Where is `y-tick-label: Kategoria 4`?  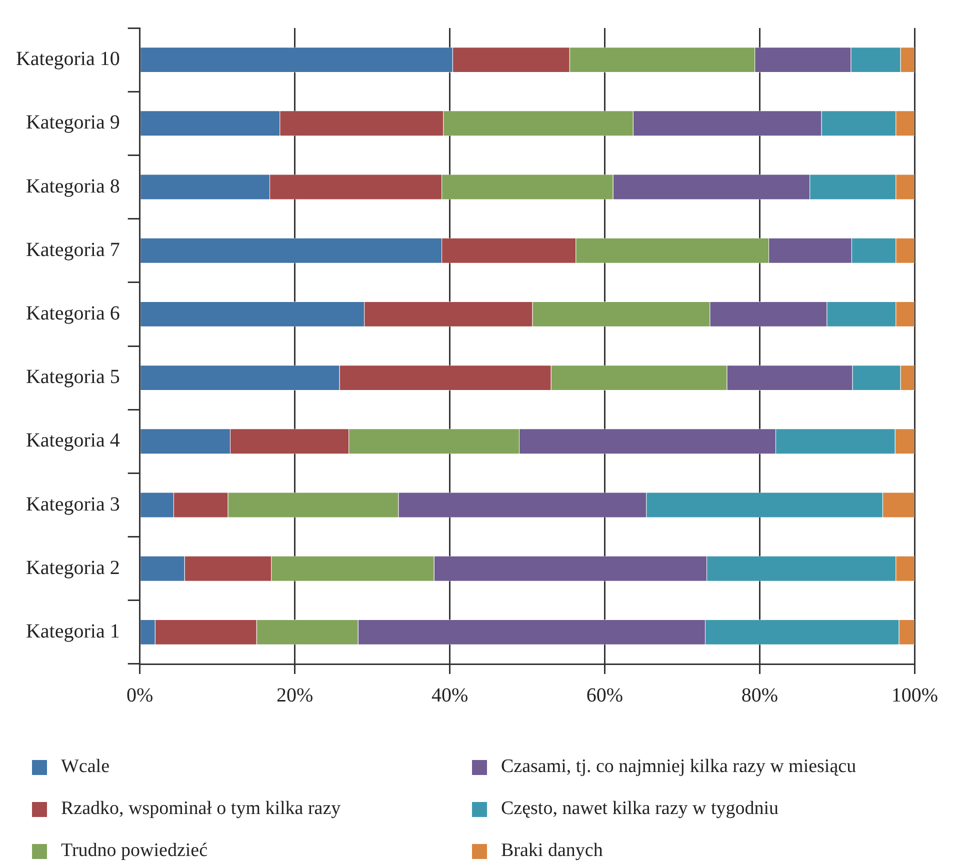
y-tick-label: Kategoria 4 is located at coordinates (73, 441).